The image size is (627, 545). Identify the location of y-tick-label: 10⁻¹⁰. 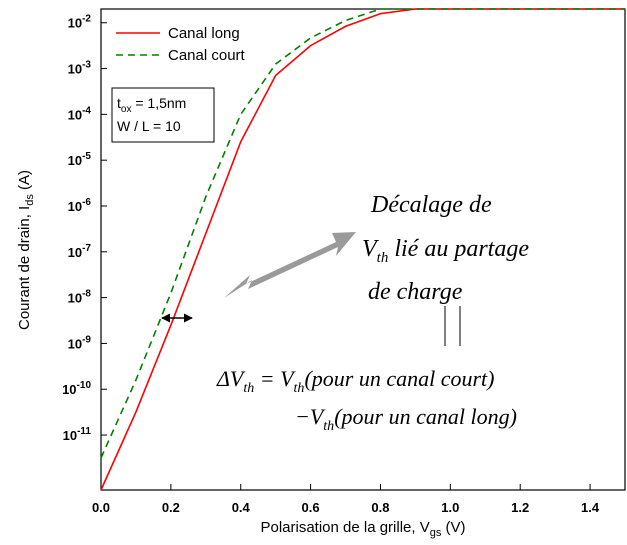
(76, 388).